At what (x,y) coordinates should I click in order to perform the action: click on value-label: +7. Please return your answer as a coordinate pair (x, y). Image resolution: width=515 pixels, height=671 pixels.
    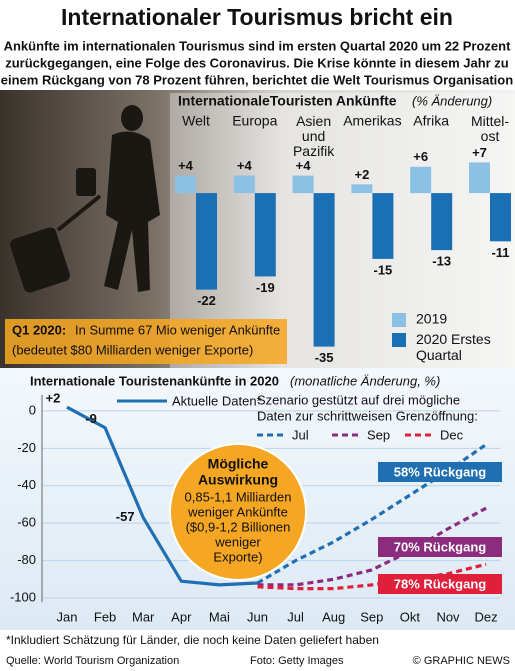
    Looking at the image, I should click on (479, 152).